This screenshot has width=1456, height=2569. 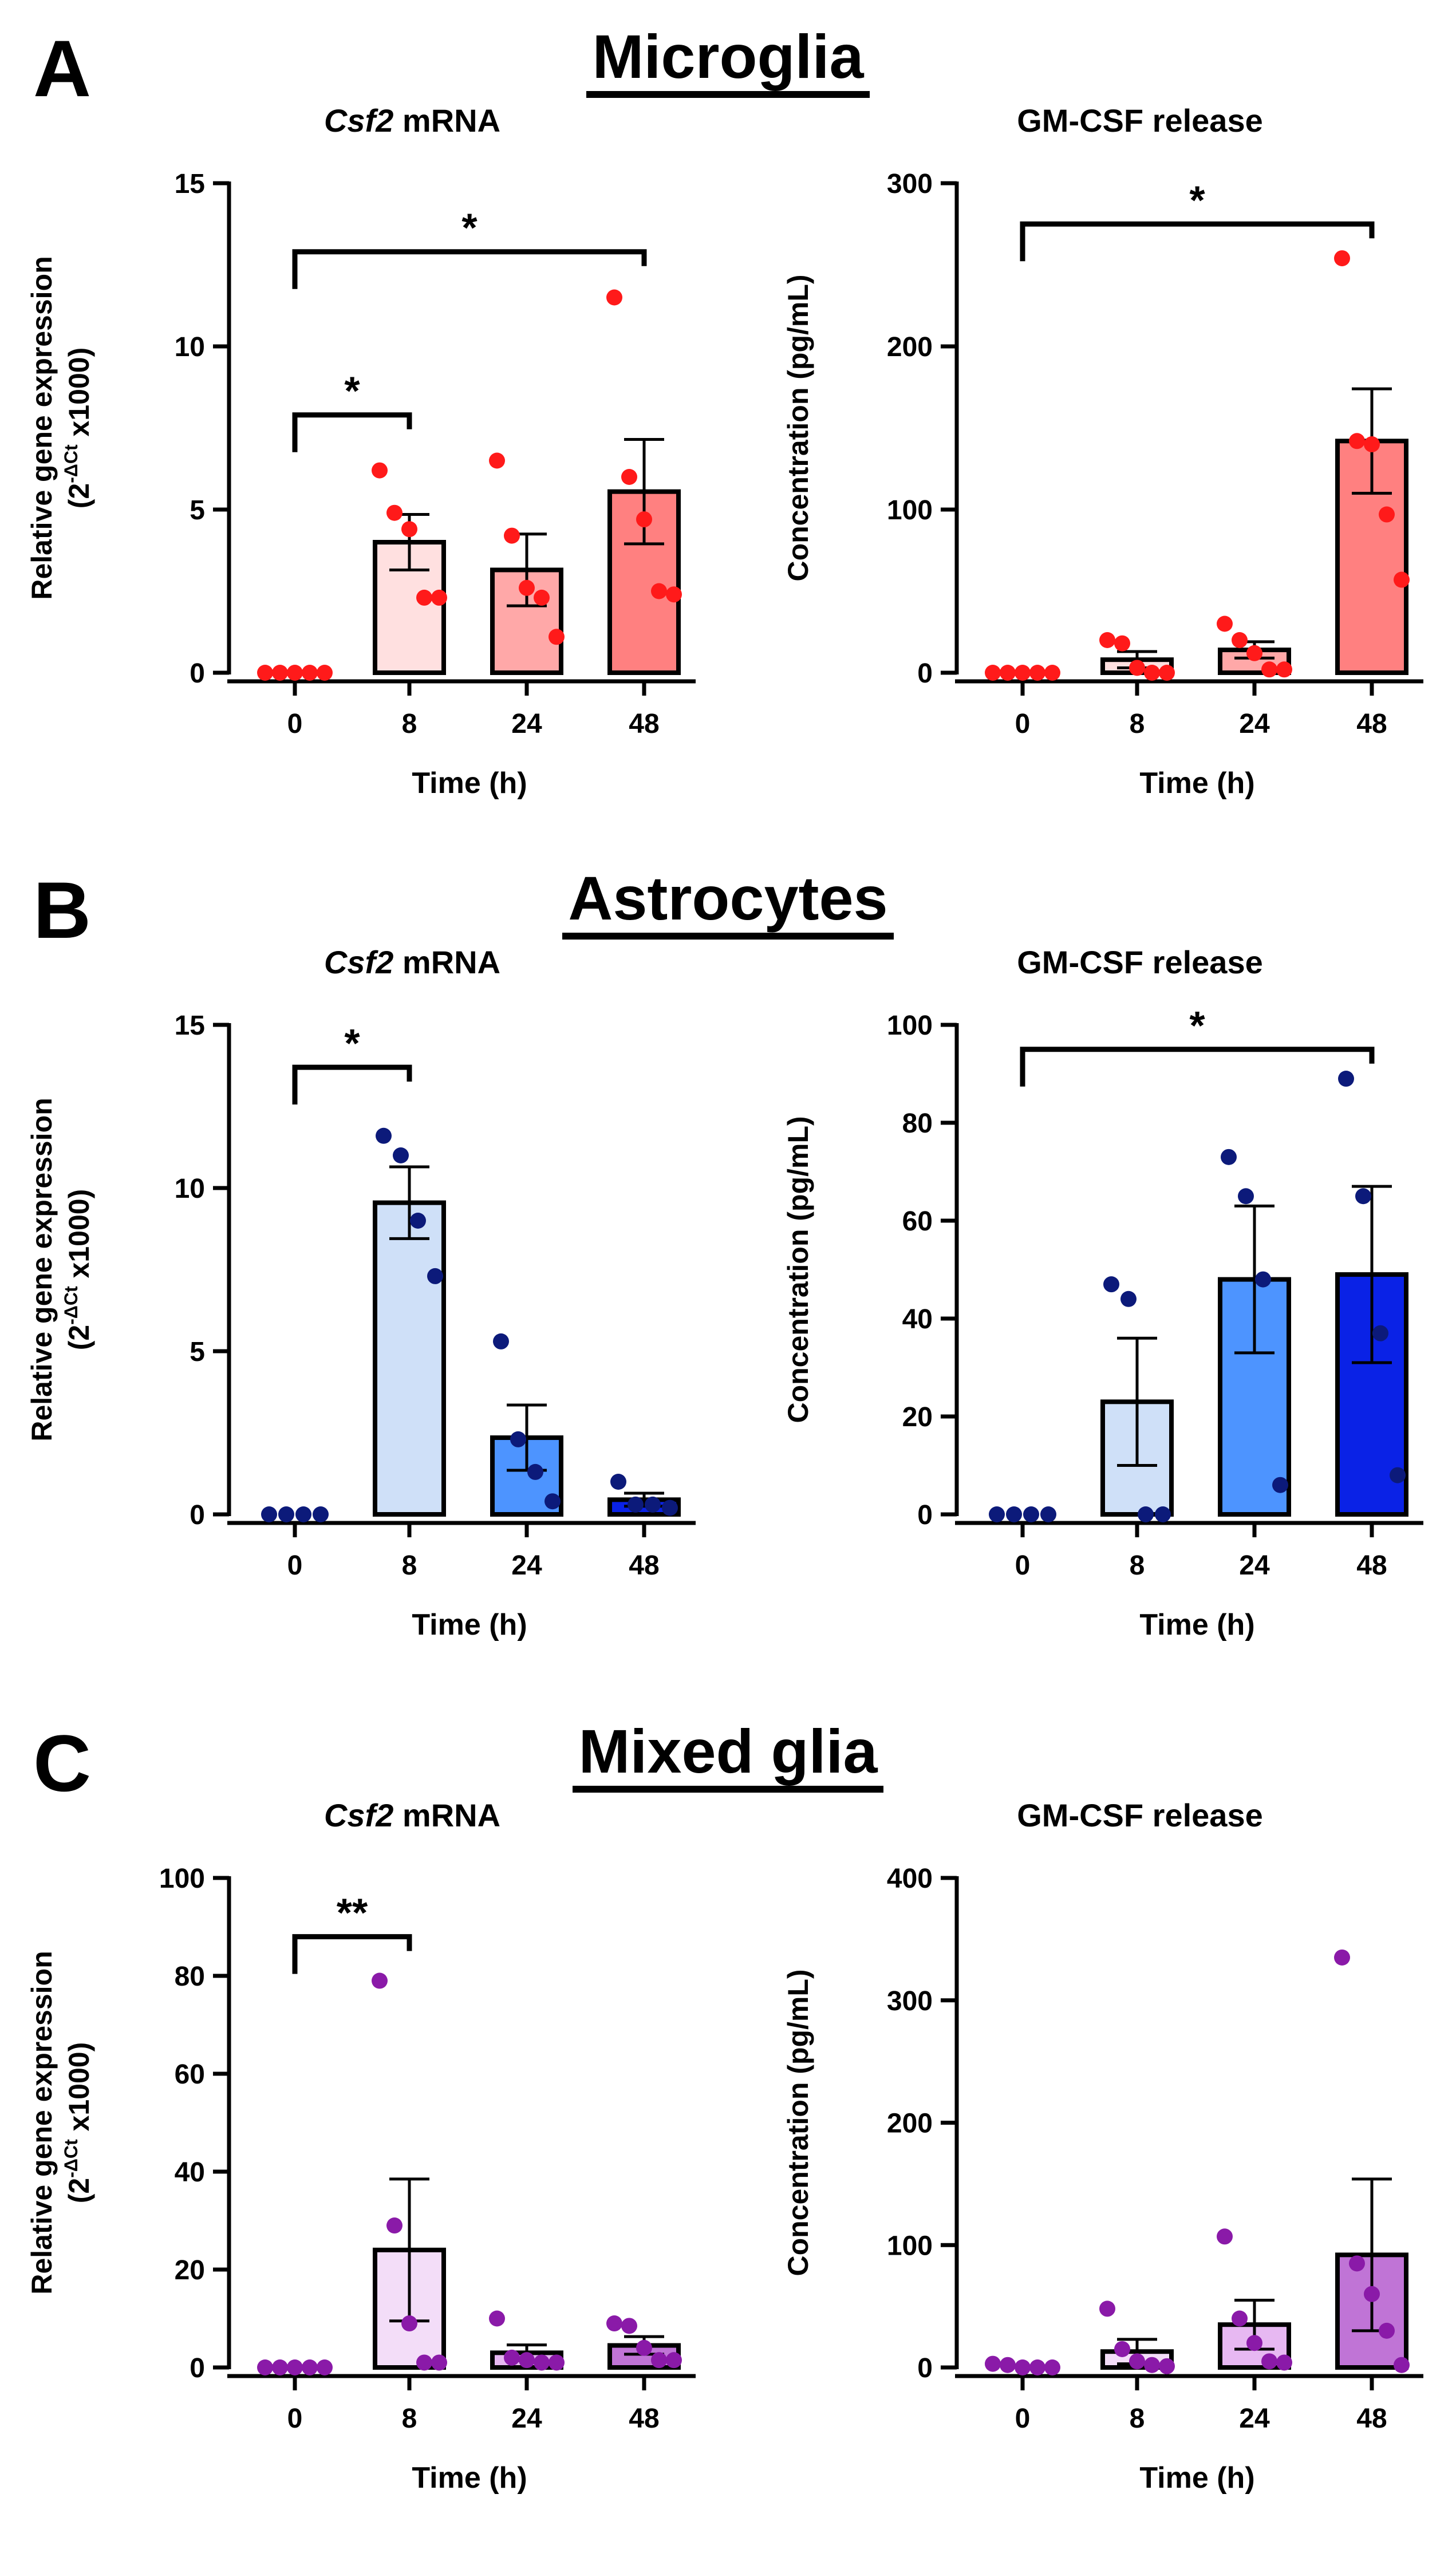 What do you see at coordinates (42, 2122) in the screenshot?
I see `y-axis-label: Relative gene expression` at bounding box center [42, 2122].